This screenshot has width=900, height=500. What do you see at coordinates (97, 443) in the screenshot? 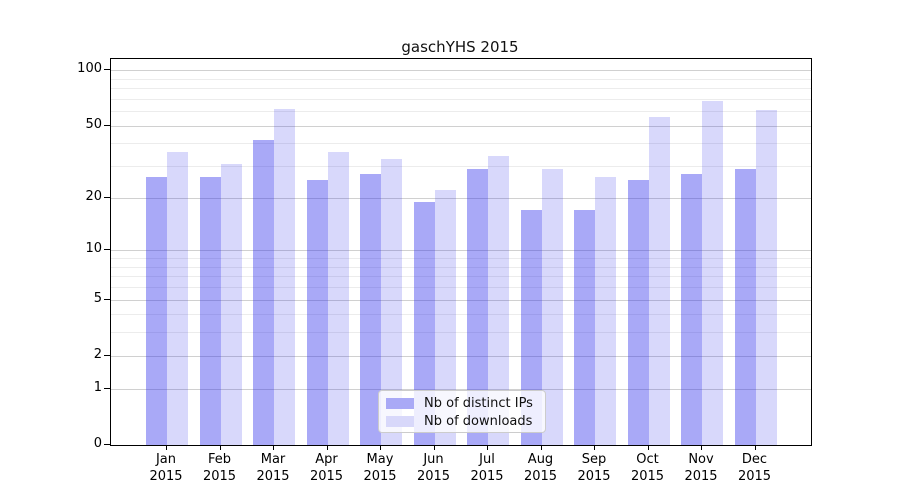
I see `y-tick-label: 0` at bounding box center [97, 443].